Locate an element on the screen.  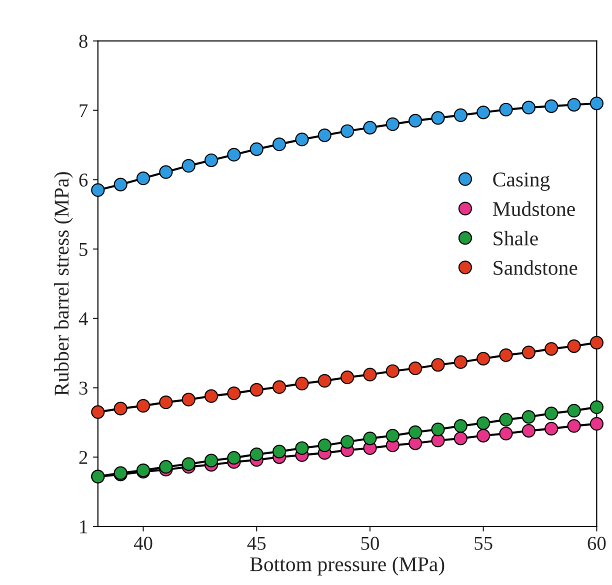
y-axis-title: Rubber barrel stress (MPa) is located at coordinates (63, 284).